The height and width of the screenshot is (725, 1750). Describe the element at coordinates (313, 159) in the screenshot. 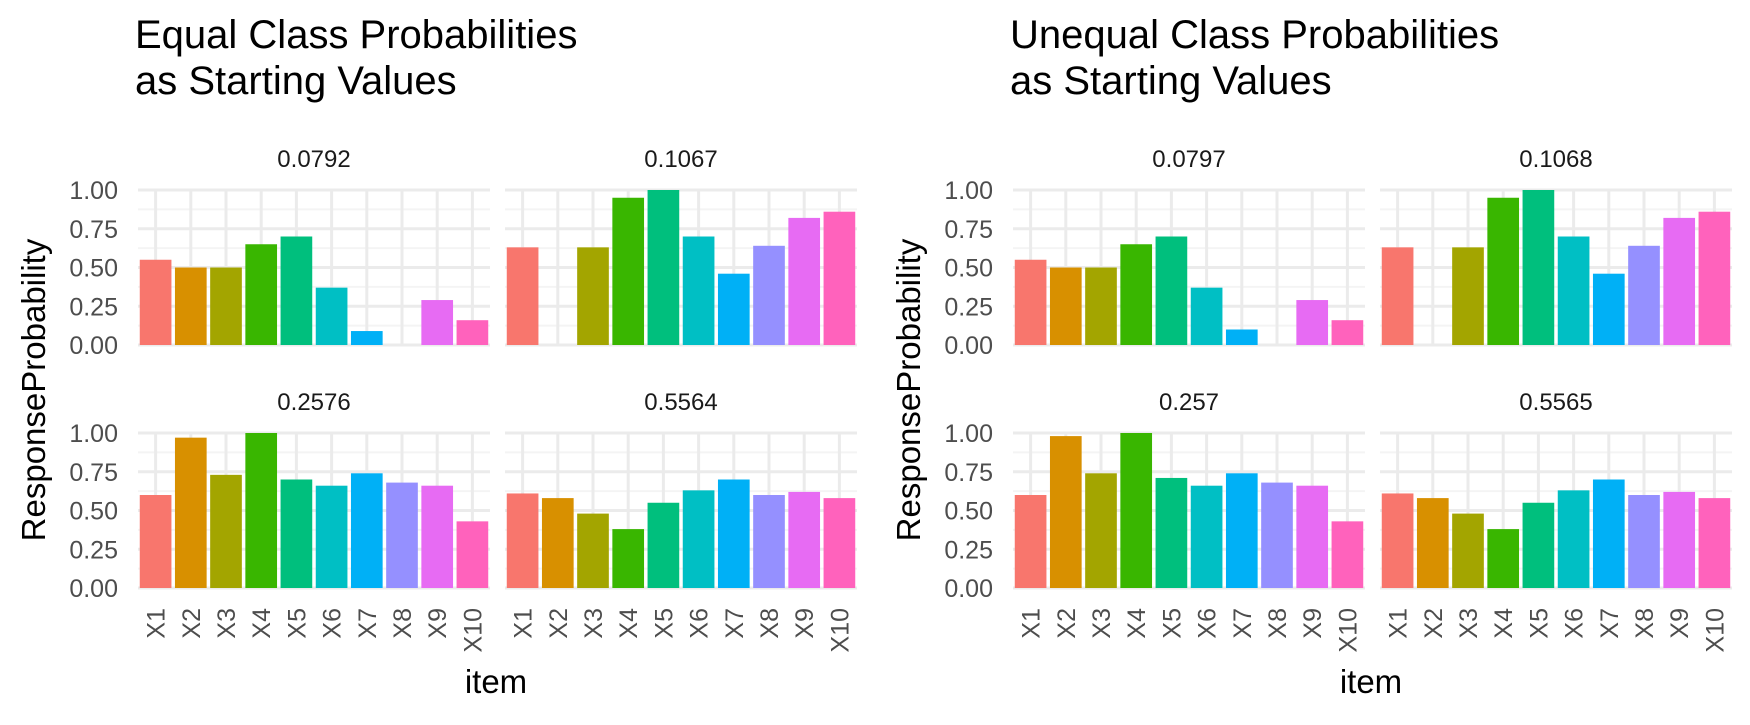

I see `facet-label: 0.0792` at that location.